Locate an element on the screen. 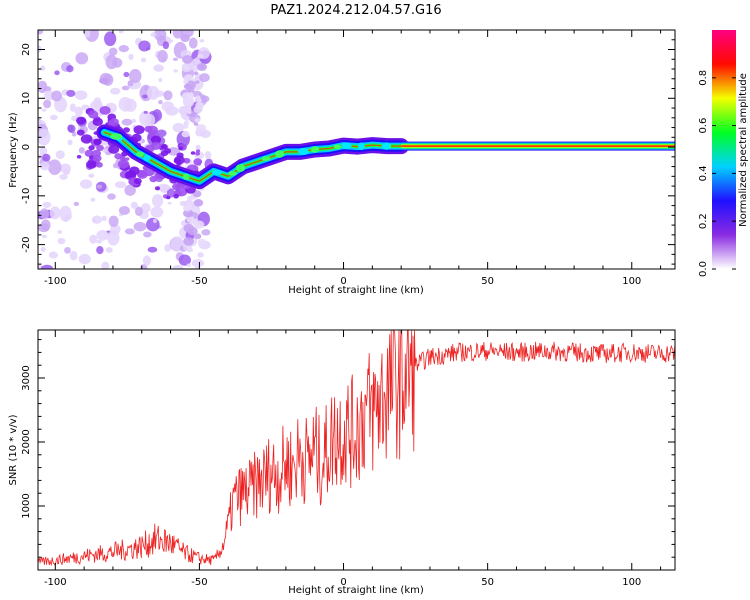  y-tick-label: 0 is located at coordinates (26, 147).